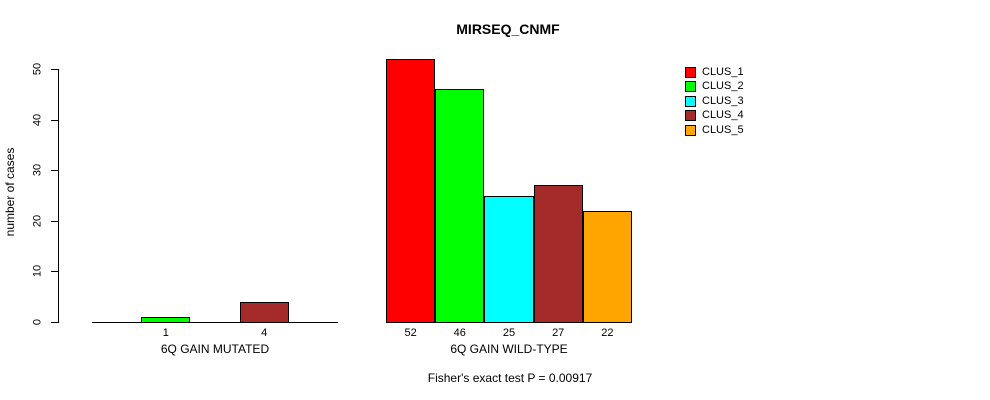 This screenshot has height=400, width=990. Describe the element at coordinates (215, 322) in the screenshot. I see `group-baseline` at that location.